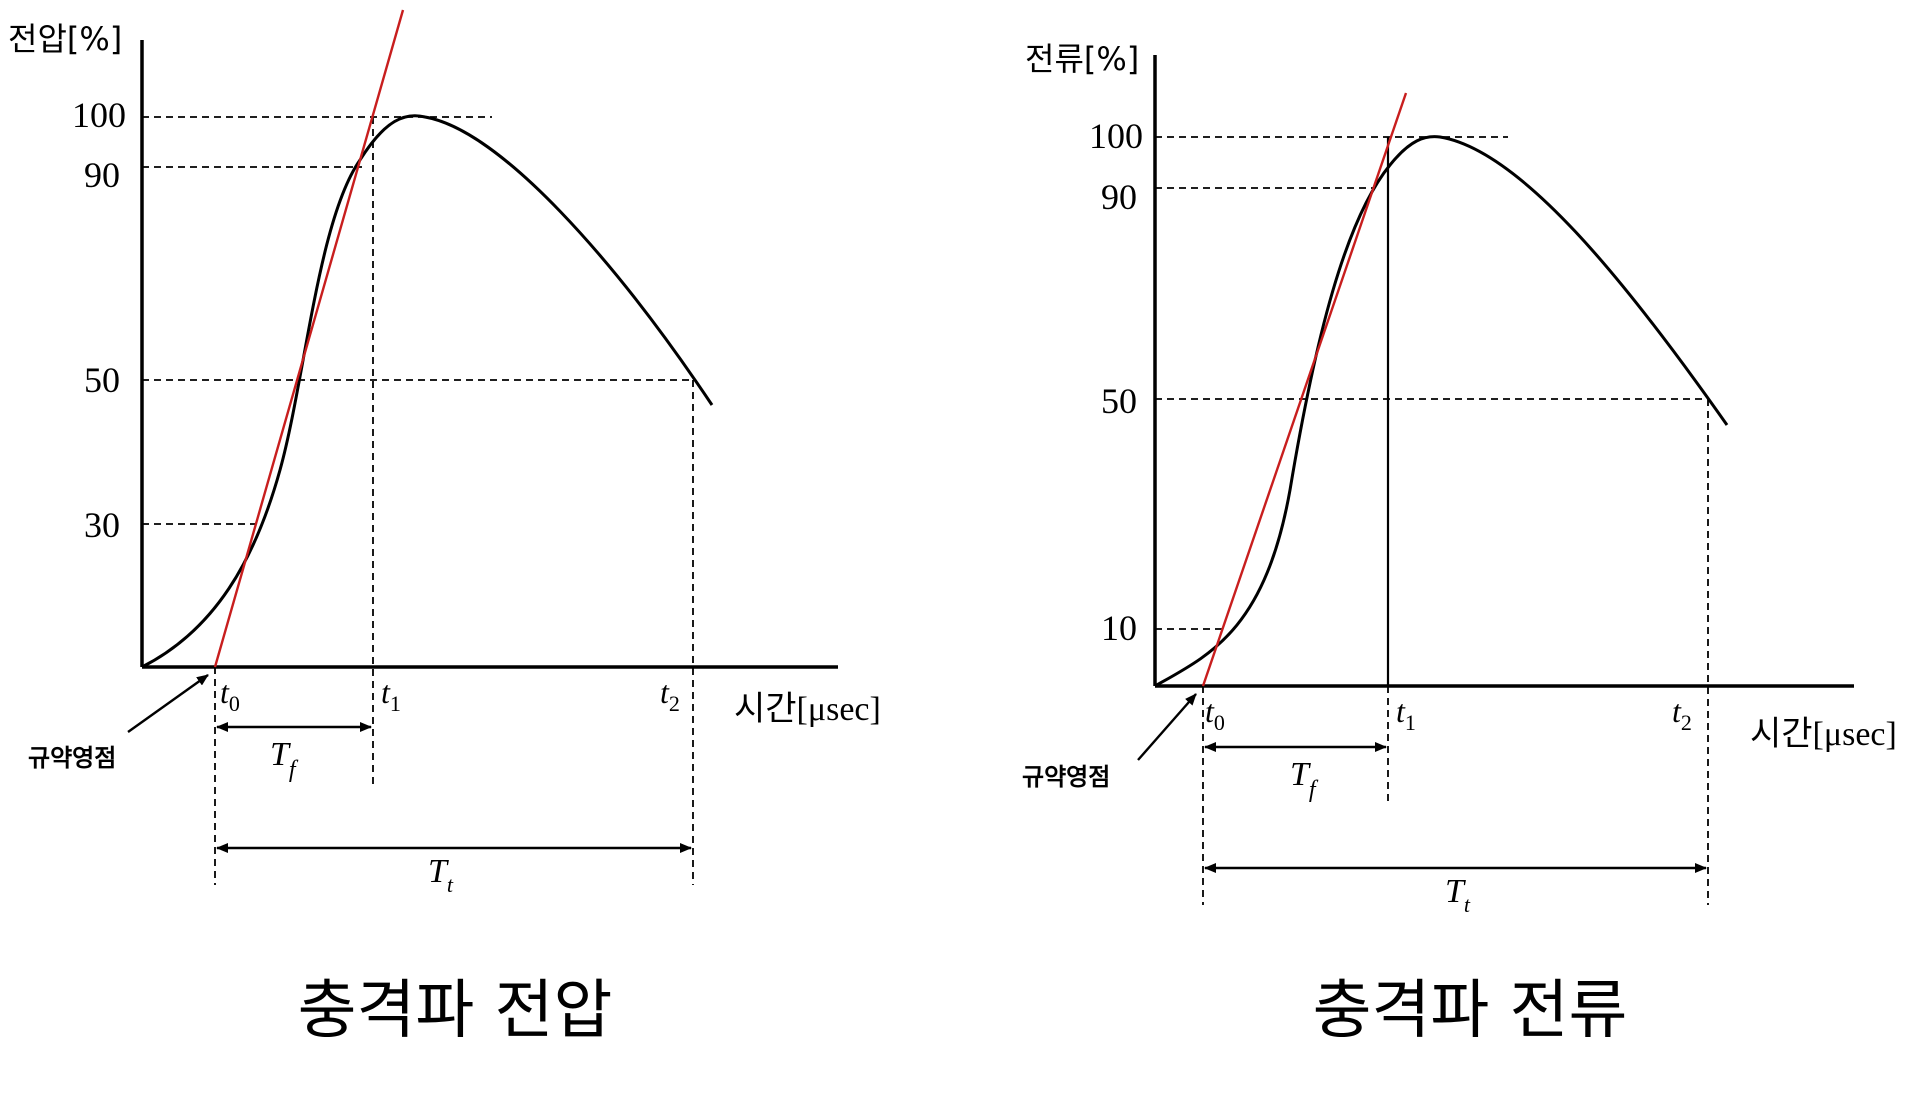  What do you see at coordinates (807, 709) in the screenshot?
I see `voltage-x-axis-label: 시간[μsec]` at bounding box center [807, 709].